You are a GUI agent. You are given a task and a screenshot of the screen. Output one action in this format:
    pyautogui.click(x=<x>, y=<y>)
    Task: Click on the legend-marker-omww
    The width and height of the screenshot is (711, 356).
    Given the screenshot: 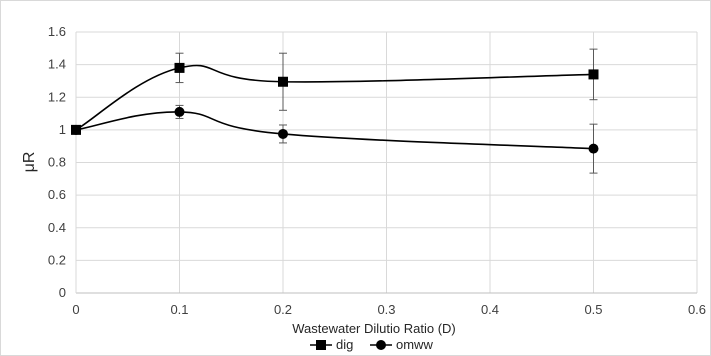 What is the action you would take?
    pyautogui.click(x=381, y=345)
    